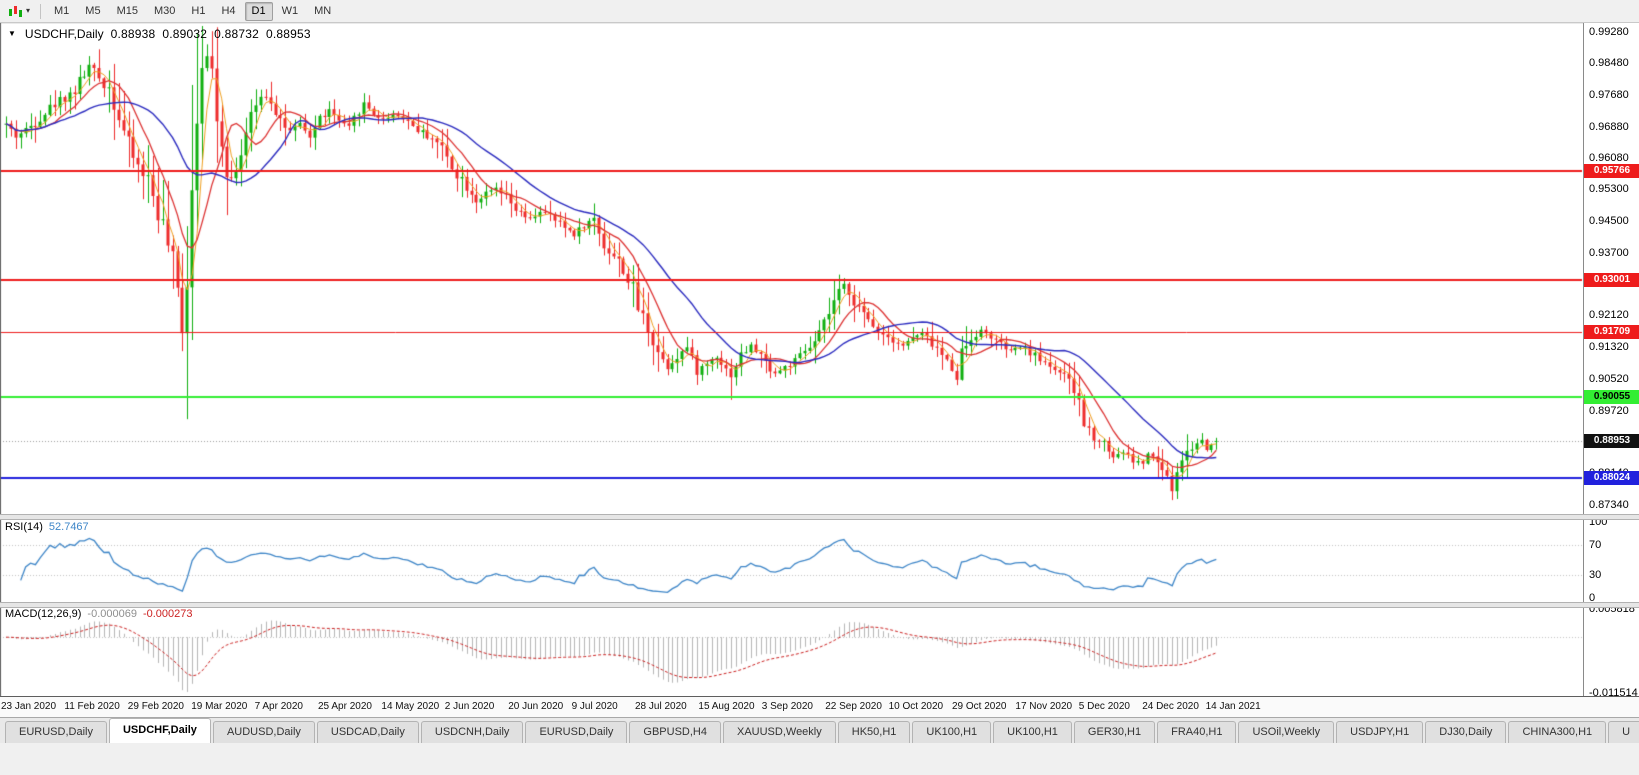 The image size is (1639, 775). Describe the element at coordinates (1609, 189) in the screenshot. I see `price-axis-label: 0.95300` at that location.